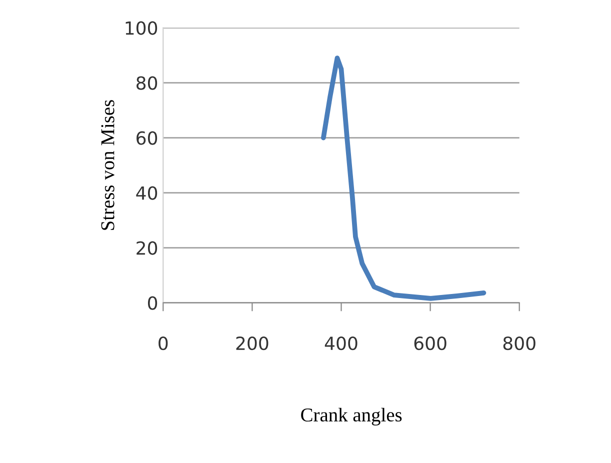  Describe the element at coordinates (147, 193) in the screenshot. I see `y-tick-label: 40` at that location.